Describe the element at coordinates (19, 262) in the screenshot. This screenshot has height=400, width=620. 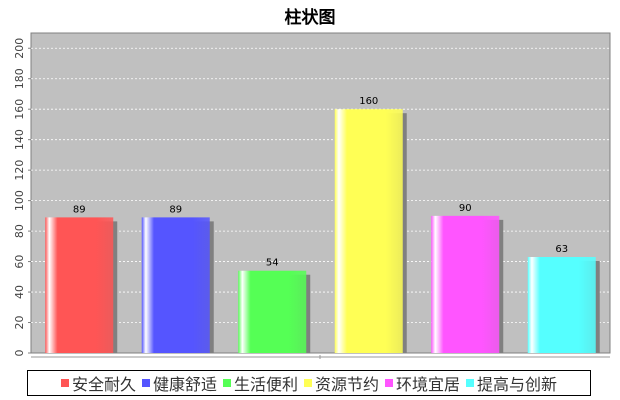
I see `y-tick-label: 60` at that location.